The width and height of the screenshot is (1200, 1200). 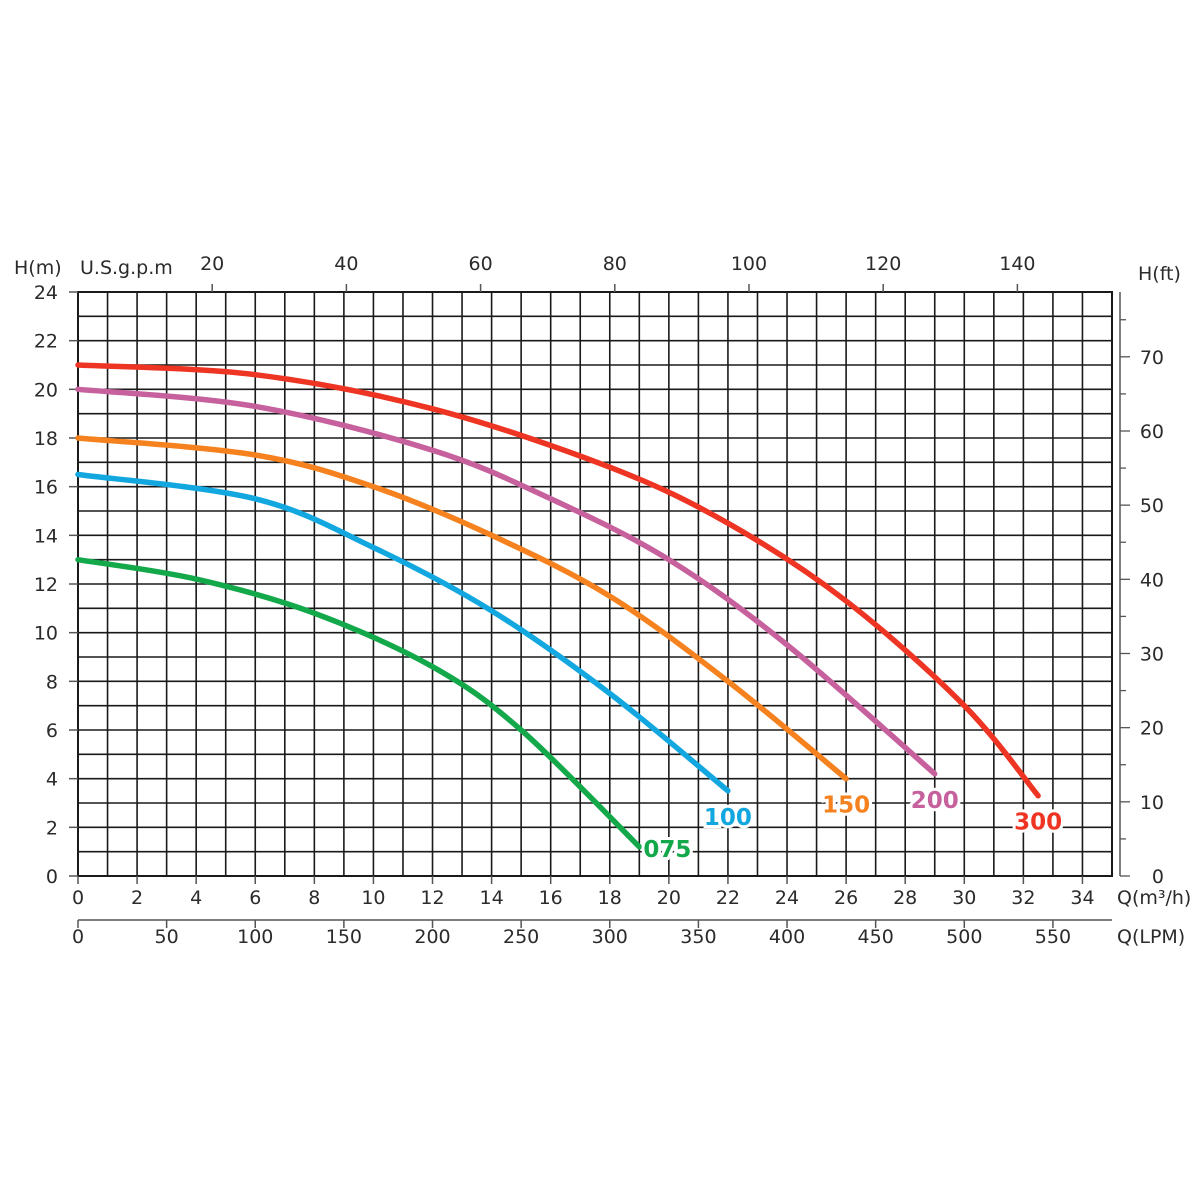 I want to click on y-left-axis-title: H(m), so click(x=38, y=268).